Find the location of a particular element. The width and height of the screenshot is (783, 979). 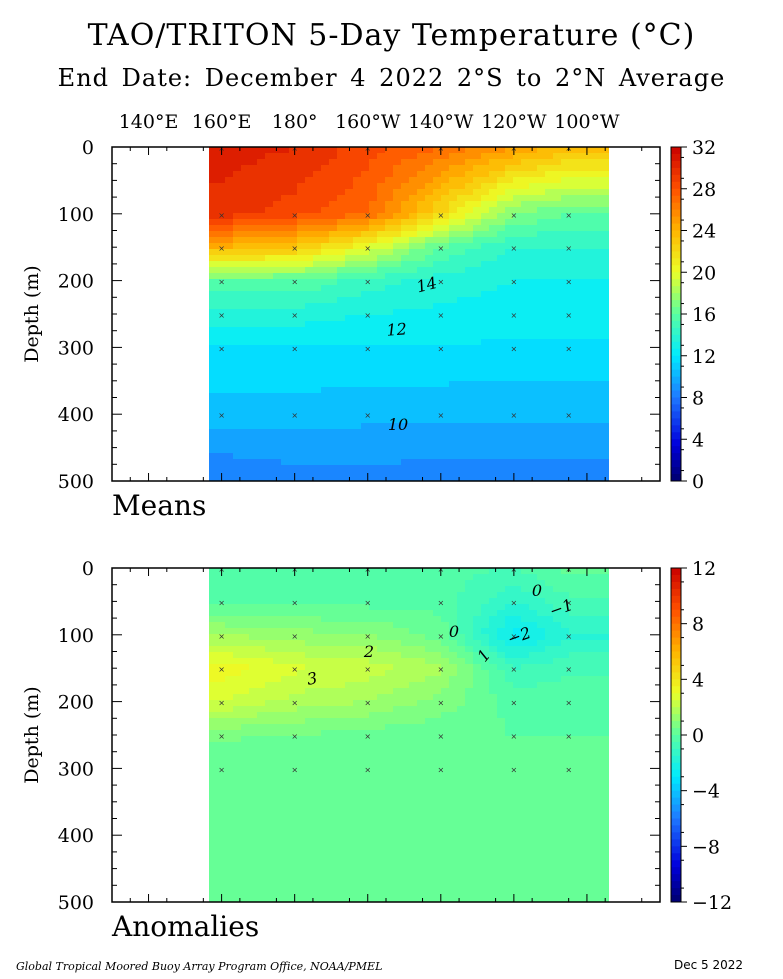

y-tick-label: 500 is located at coordinates (76, 482).